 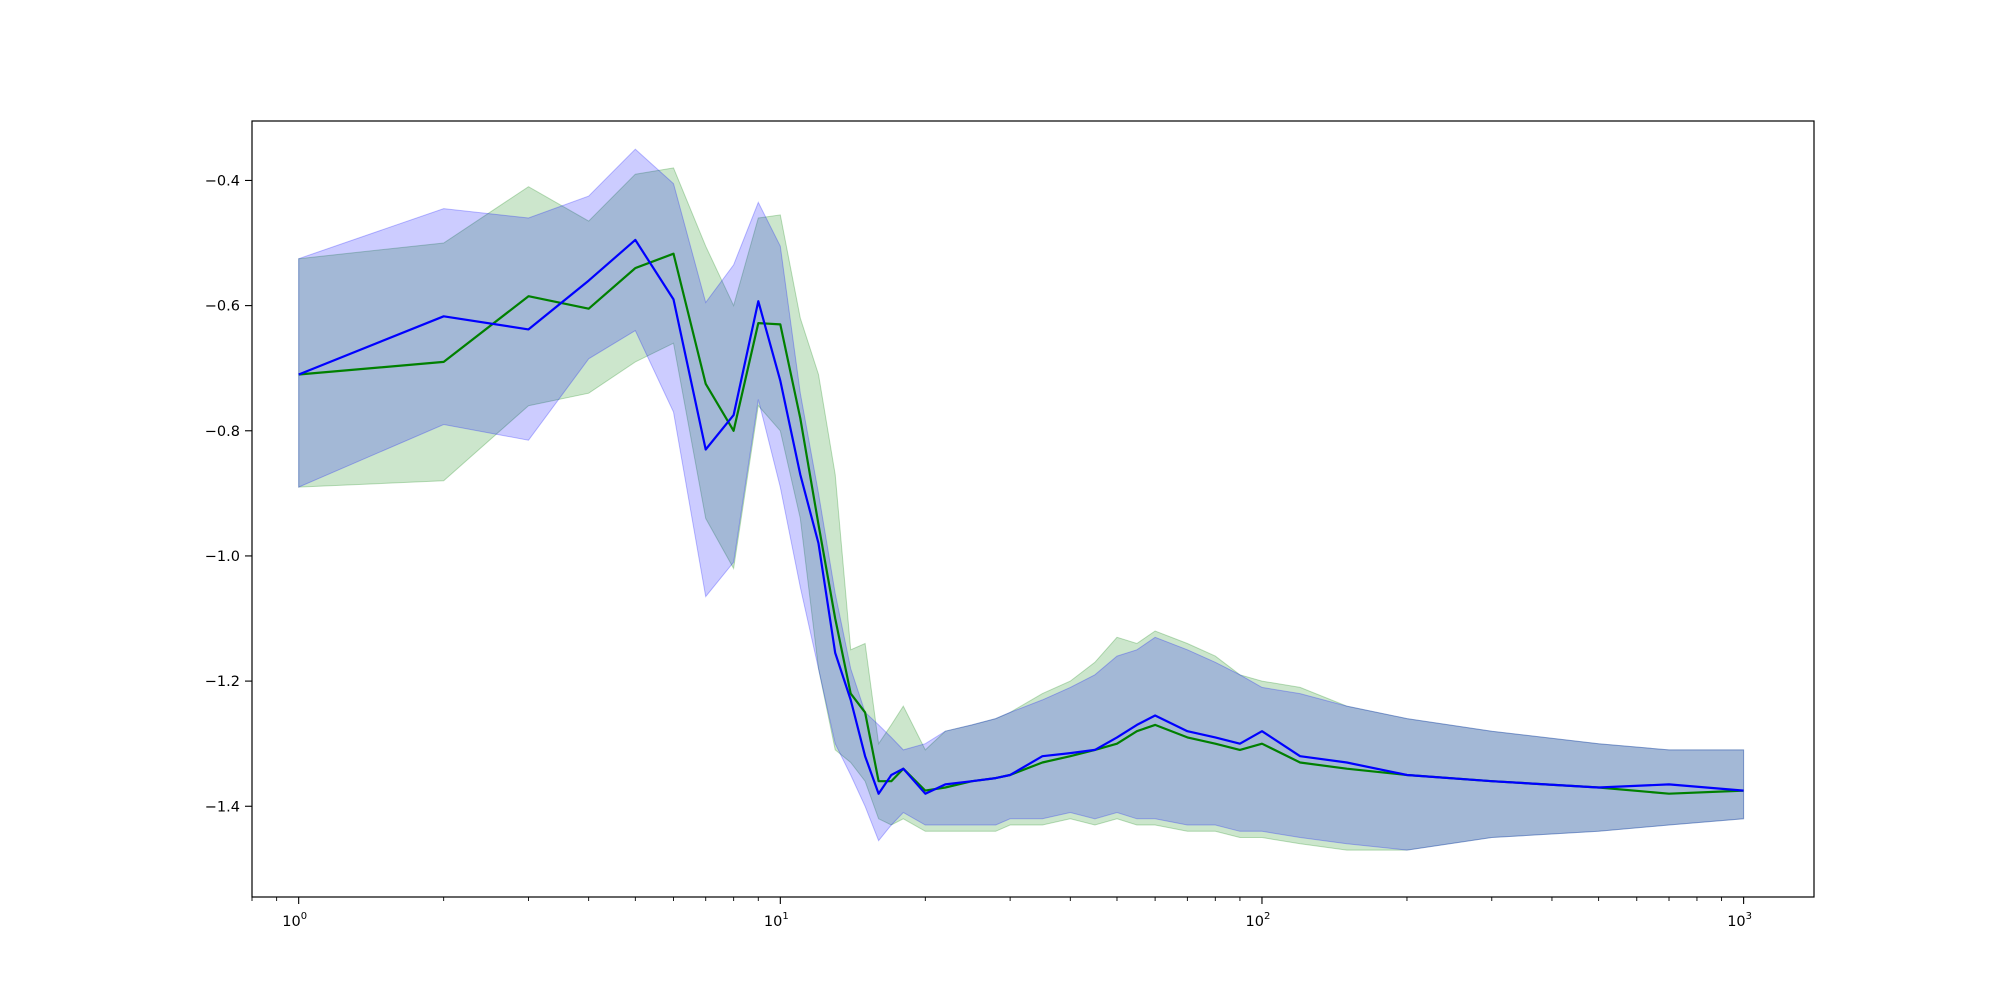 I want to click on y-tick-label: −0.8, so click(x=222, y=432).